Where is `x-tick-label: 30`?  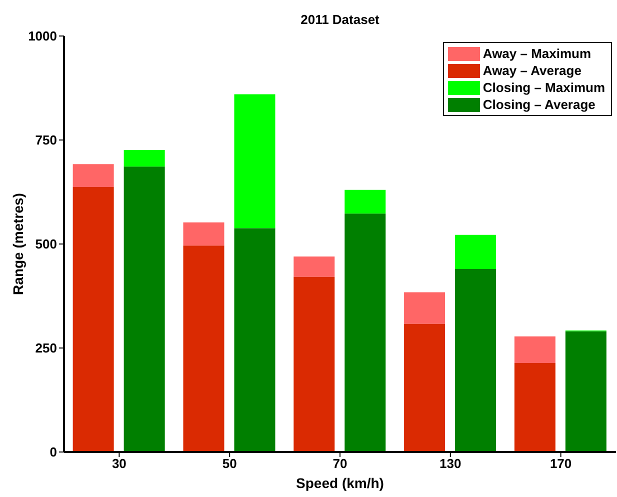 x-tick-label: 30 is located at coordinates (119, 464).